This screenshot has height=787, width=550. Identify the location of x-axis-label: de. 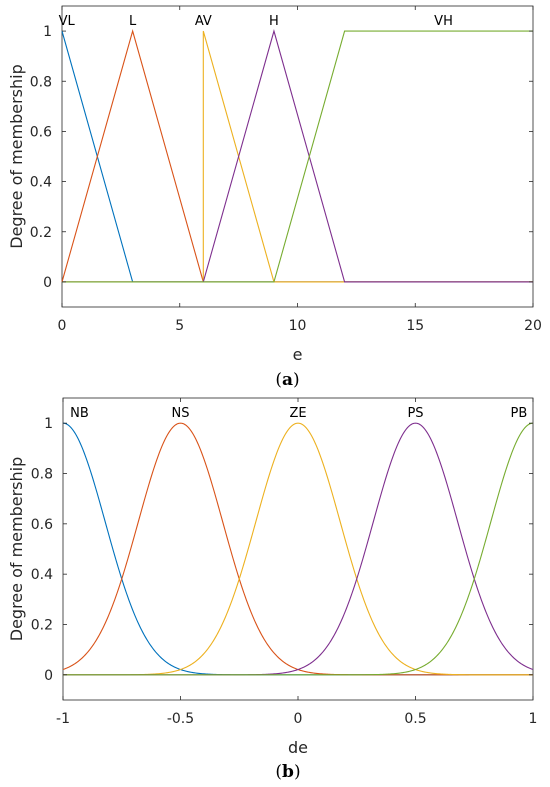
(298, 747).